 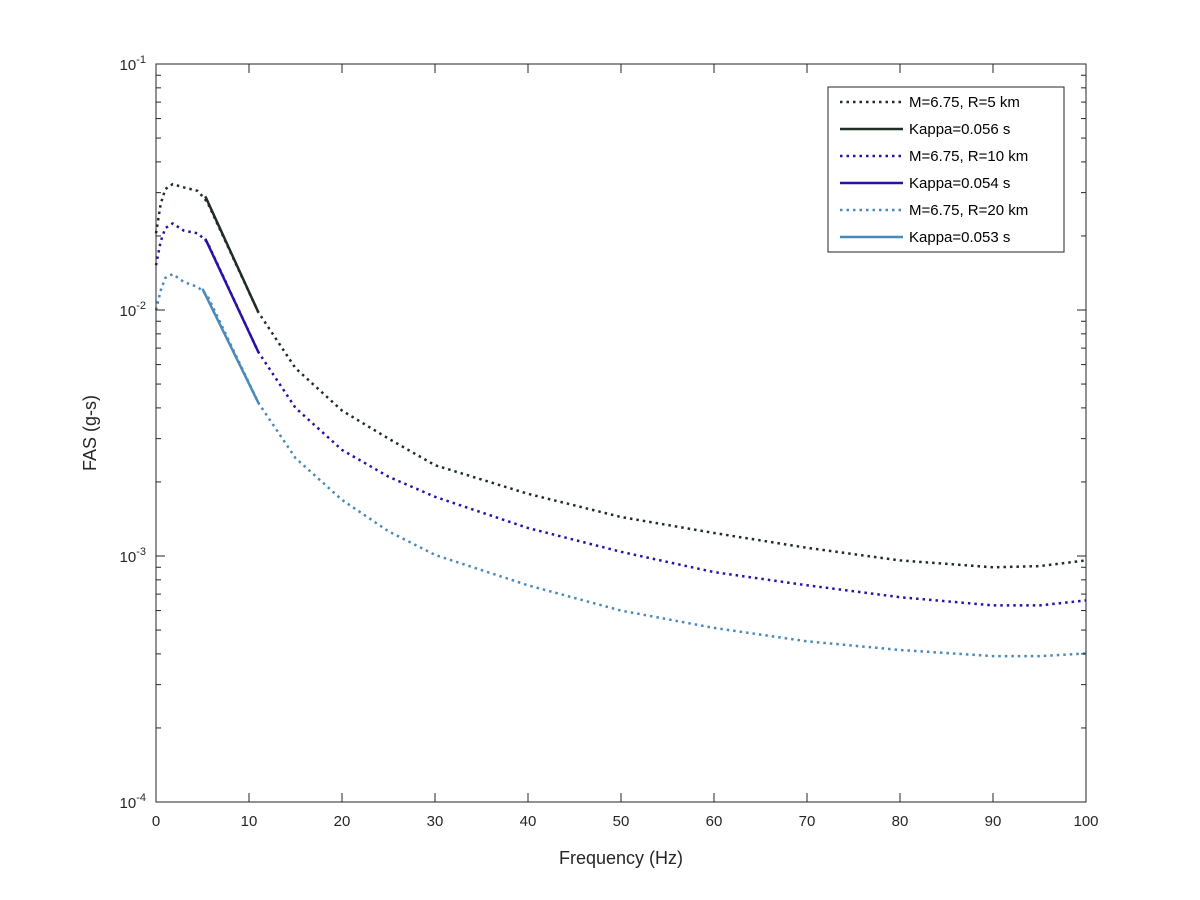 I want to click on x-tick-label: 100, so click(x=1085, y=821).